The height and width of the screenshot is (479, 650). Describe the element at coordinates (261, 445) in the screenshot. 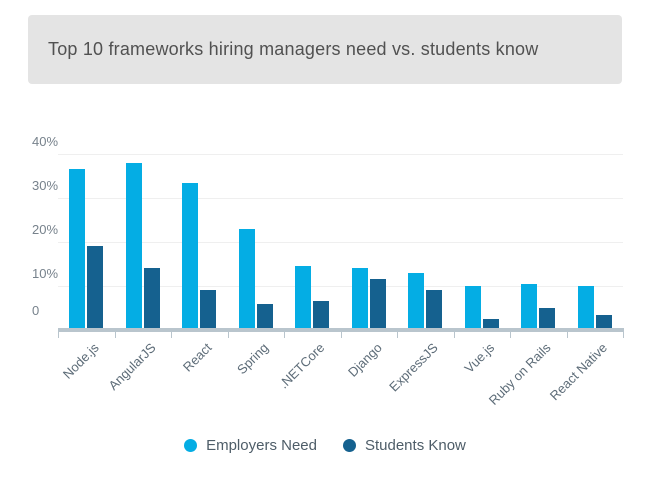

I see `legend-label: Employers Need` at that location.